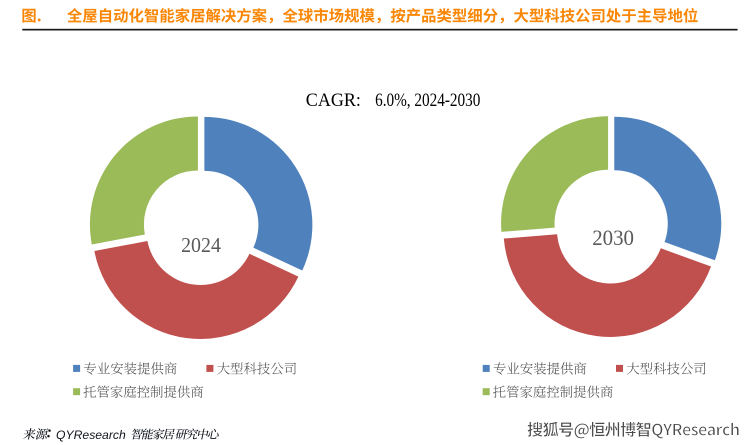 The width and height of the screenshot is (755, 445). Describe the element at coordinates (91, 435) in the screenshot. I see `svg-text: QYResearch` at that location.